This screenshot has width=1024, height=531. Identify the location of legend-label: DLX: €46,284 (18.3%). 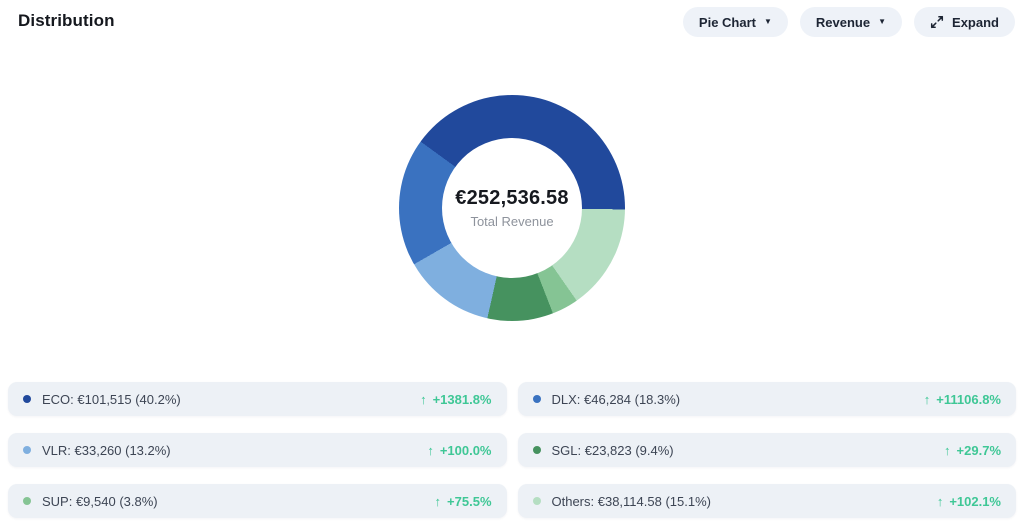
(616, 399).